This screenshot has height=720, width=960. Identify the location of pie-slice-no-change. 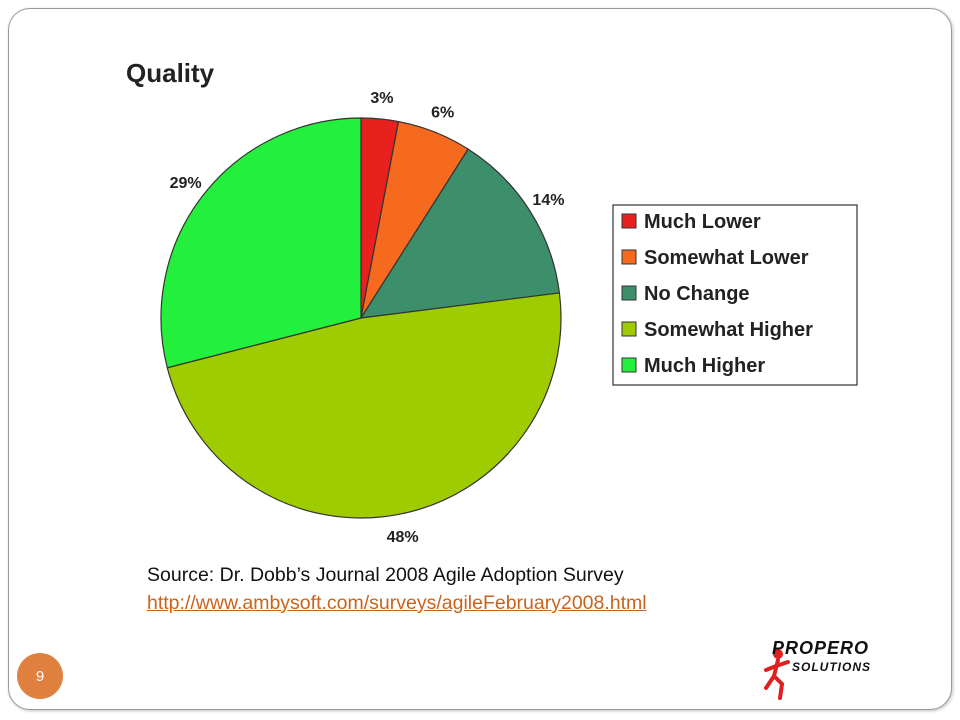
(460, 233).